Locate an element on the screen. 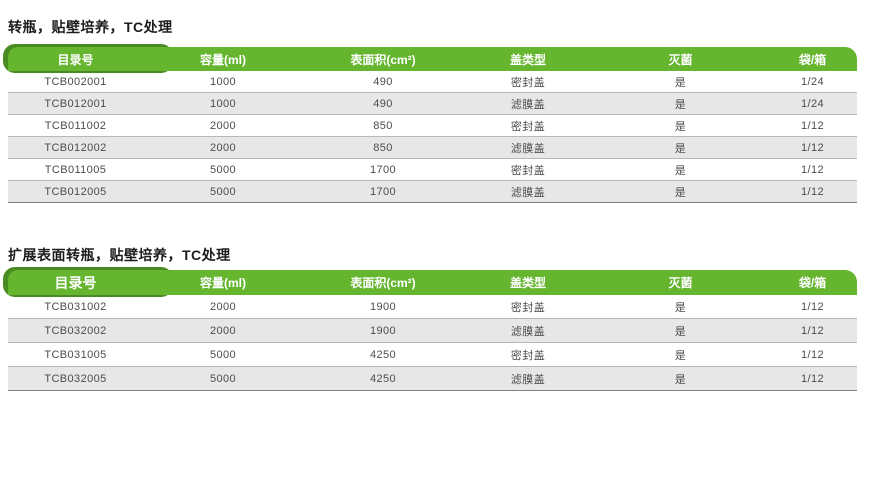 The image size is (876, 481). table-cell: TCB012001 is located at coordinates (75, 103).